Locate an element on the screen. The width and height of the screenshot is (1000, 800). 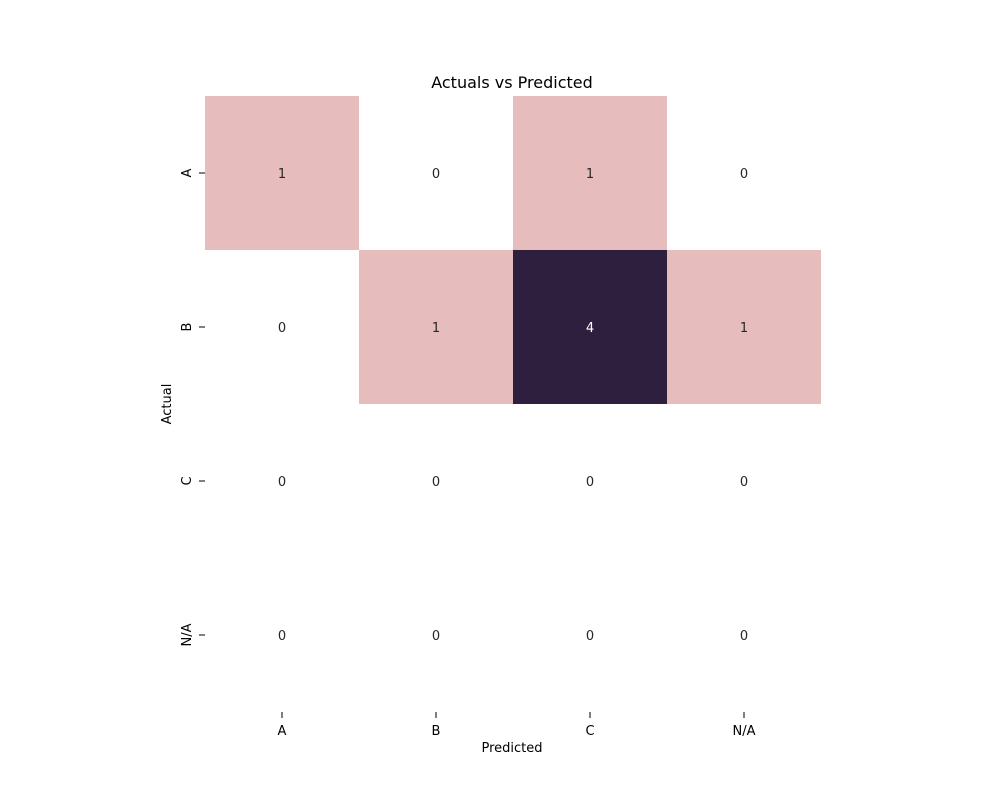
y-tick-label: B is located at coordinates (187, 327).